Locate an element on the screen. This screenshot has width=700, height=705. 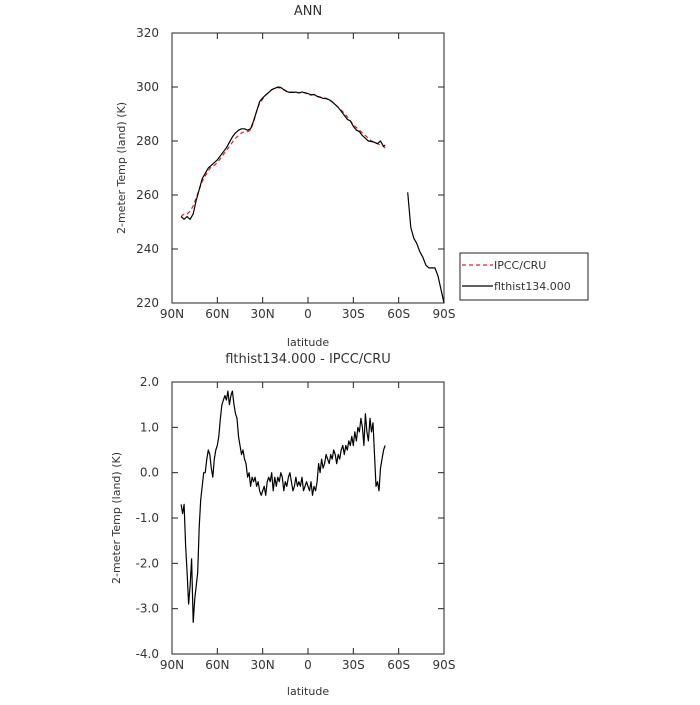
series-line-difference is located at coordinates (283, 506).